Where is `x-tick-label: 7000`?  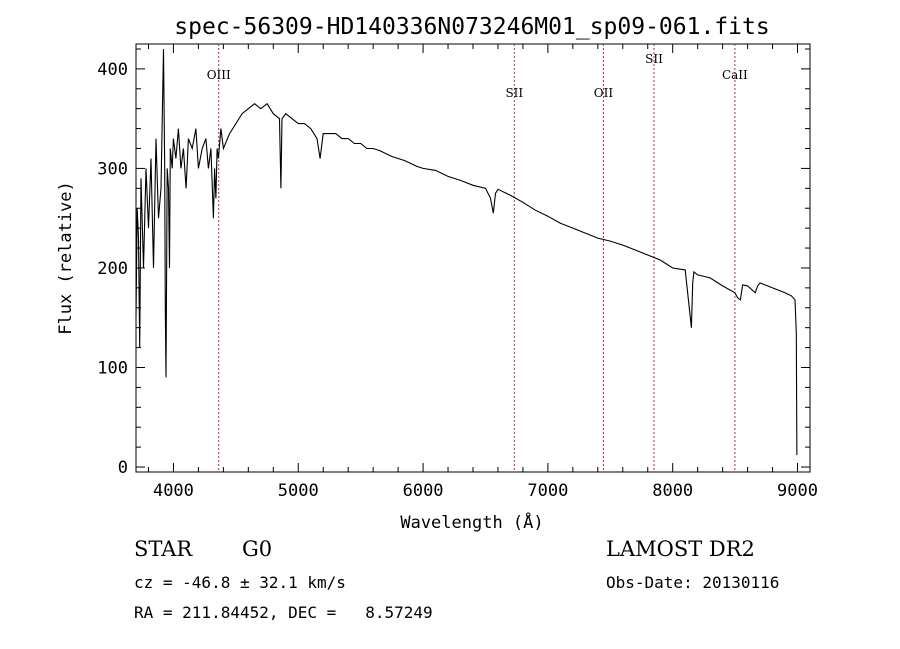 x-tick-label: 7000 is located at coordinates (547, 491).